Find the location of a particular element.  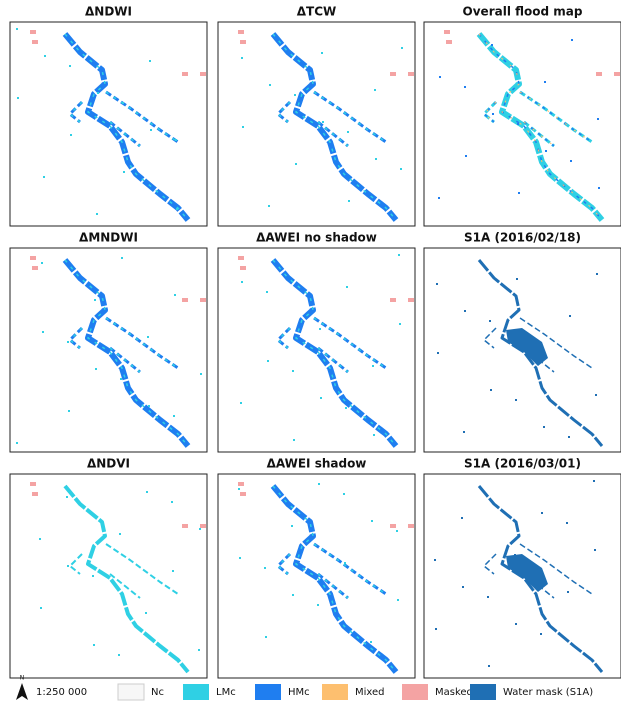

panel-title: ΔMNDWI is located at coordinates (108, 238).